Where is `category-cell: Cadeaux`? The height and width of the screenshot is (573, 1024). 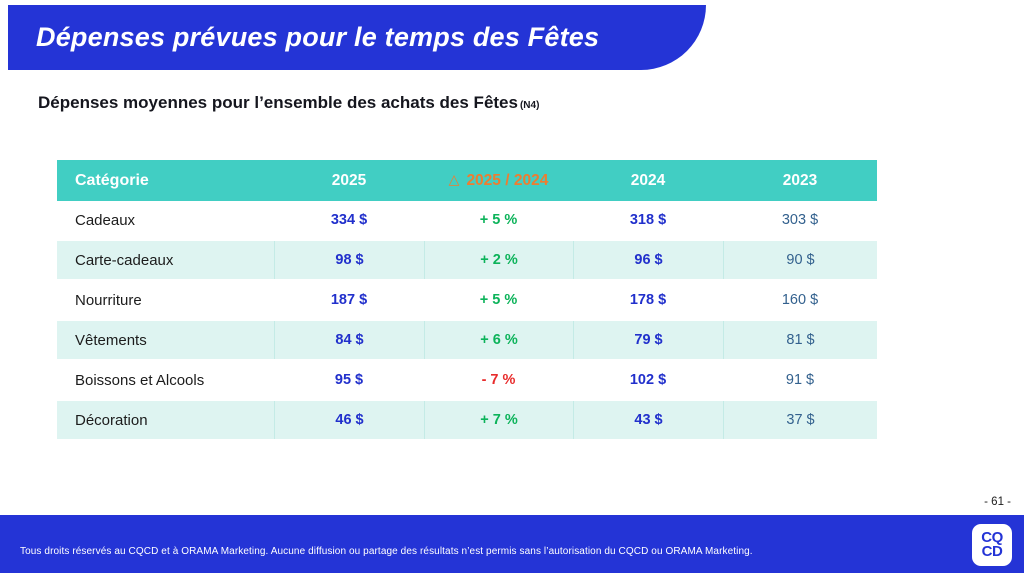
category-cell: Cadeaux is located at coordinates (105, 220).